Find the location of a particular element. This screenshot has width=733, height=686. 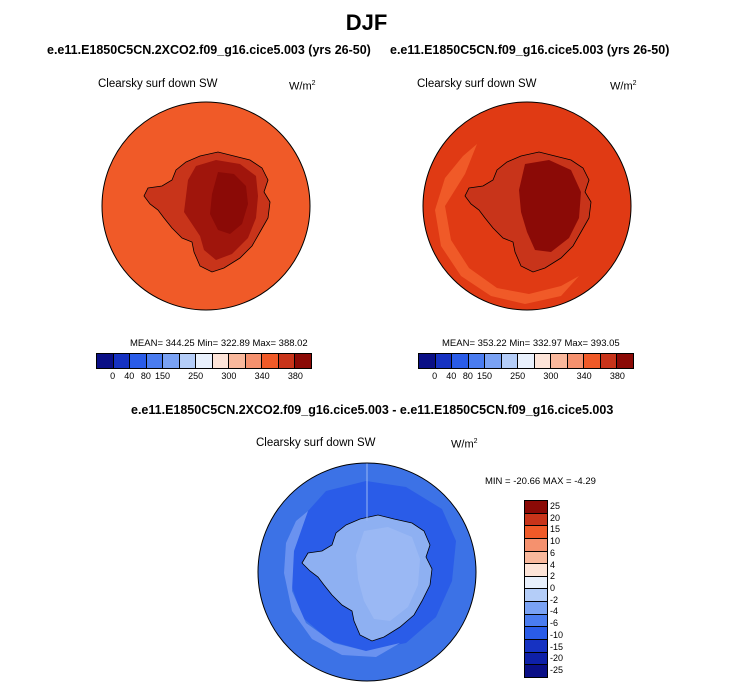

colorbar-tick-label: 6 is located at coordinates (553, 552).